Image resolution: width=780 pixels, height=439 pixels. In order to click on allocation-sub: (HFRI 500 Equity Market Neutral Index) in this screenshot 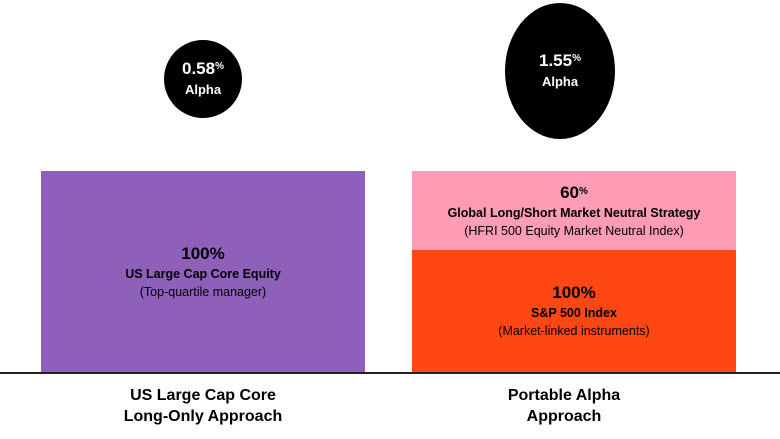, I will do `click(574, 230)`.